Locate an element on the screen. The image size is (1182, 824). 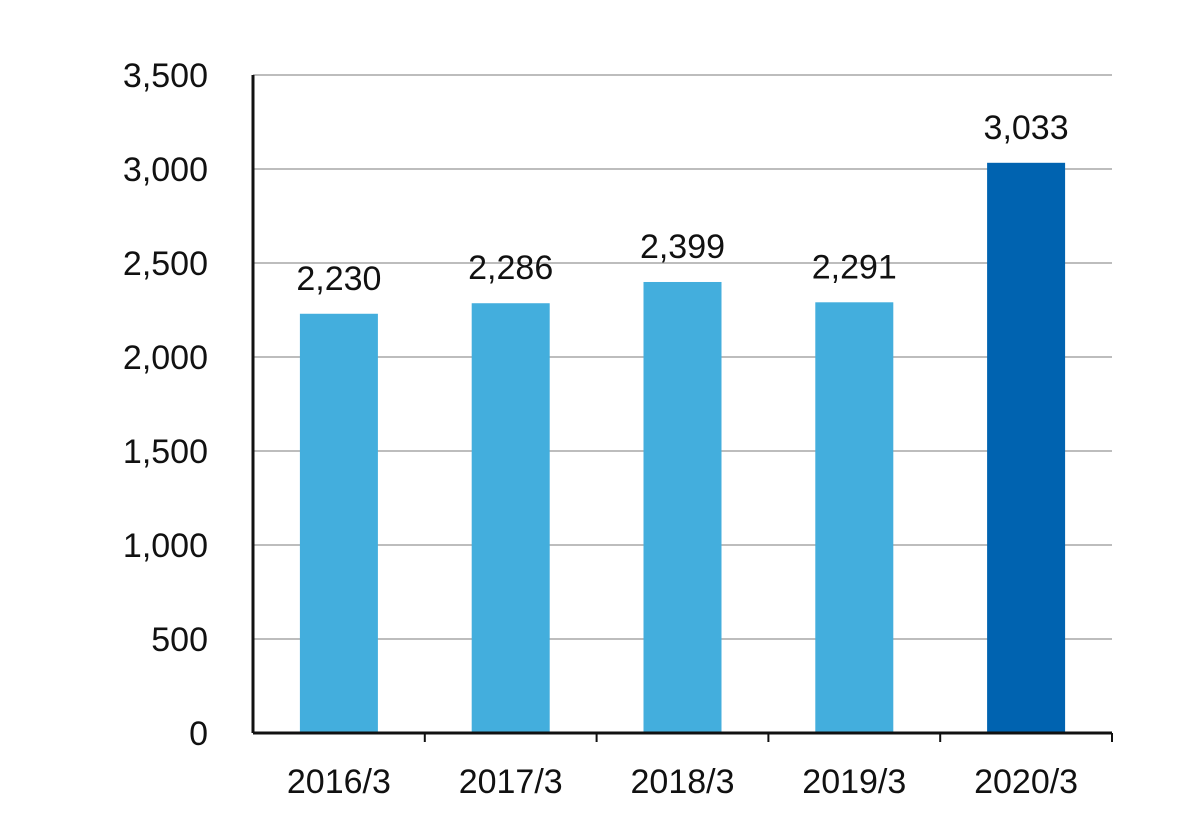
x-tick-label: 2020/3 is located at coordinates (1026, 782).